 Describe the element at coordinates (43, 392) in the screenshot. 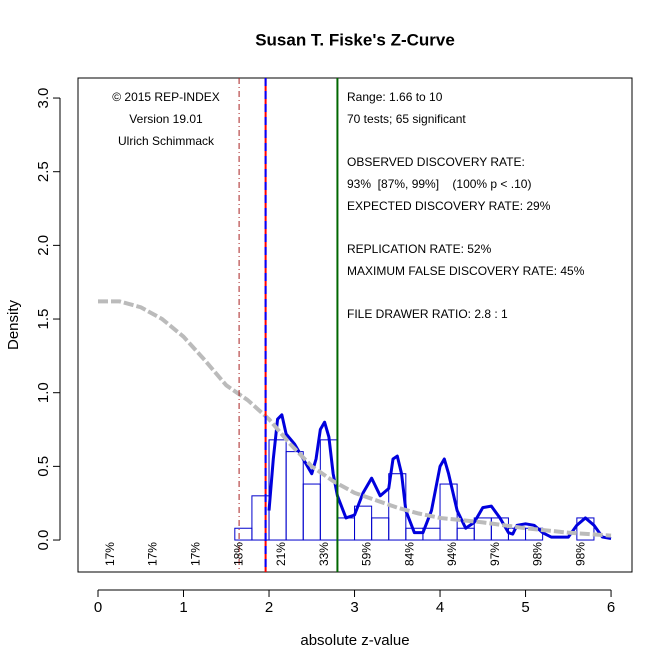

I see `y-tick-label: 1.0` at that location.